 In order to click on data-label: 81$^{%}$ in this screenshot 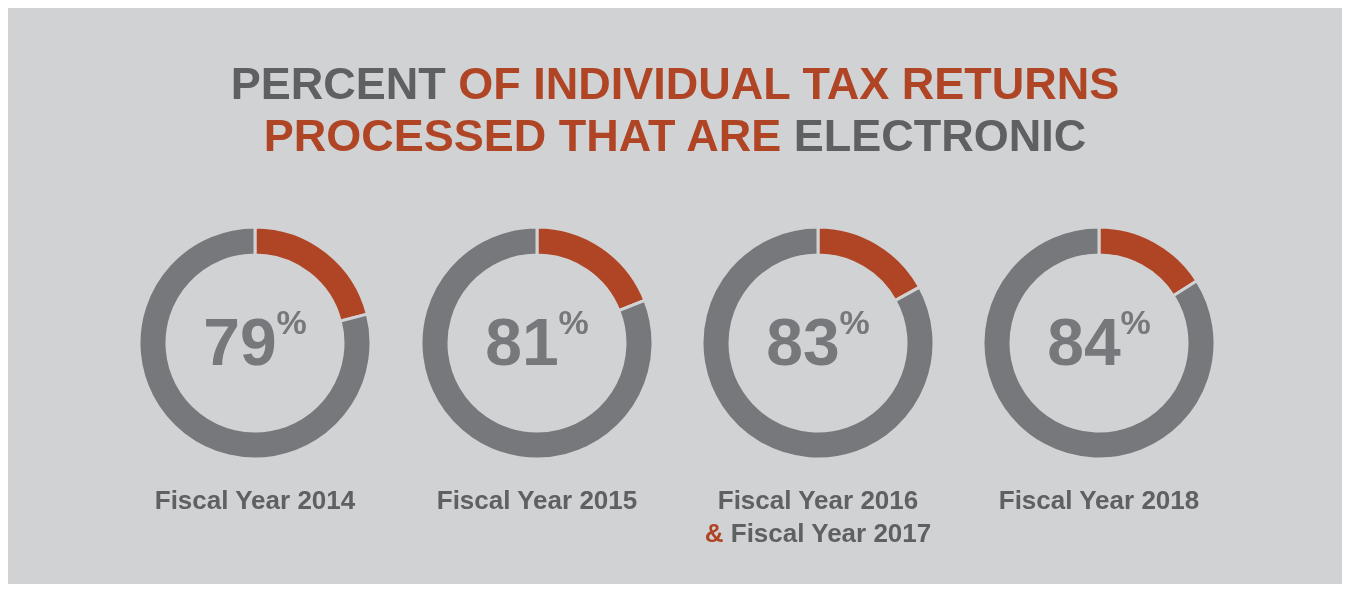, I will do `click(537, 341)`.